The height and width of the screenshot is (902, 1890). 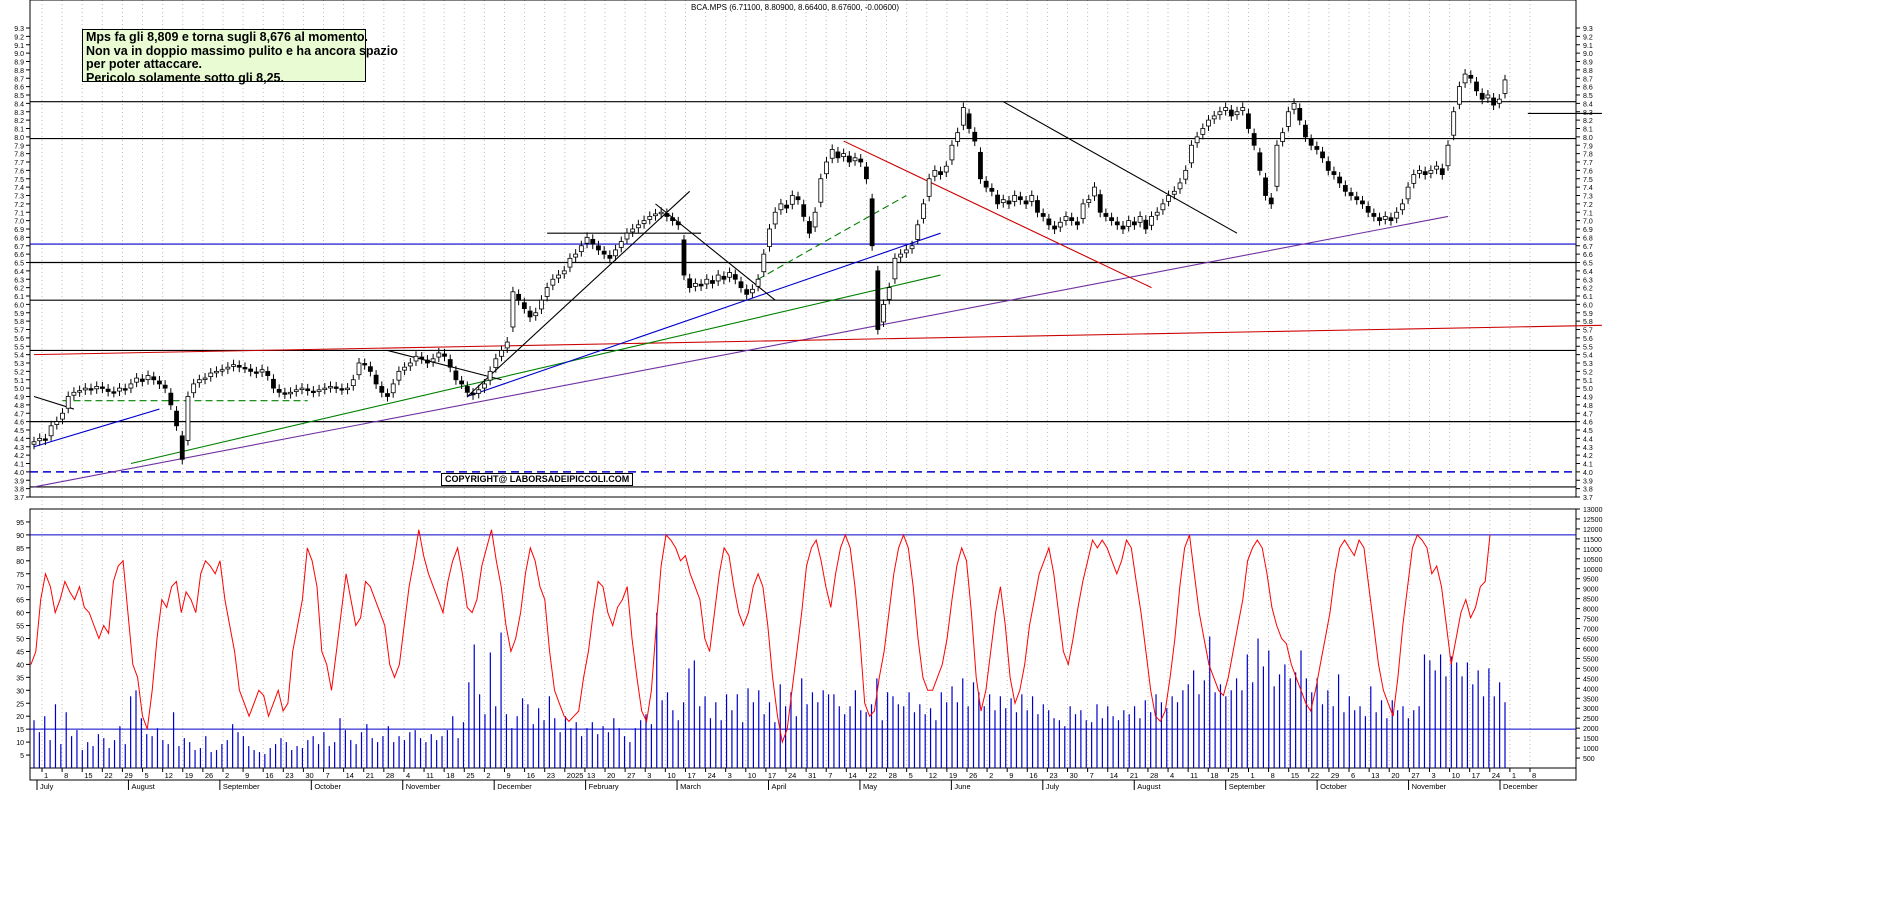 I want to click on volume-tick-label: 7000, so click(x=1591, y=630).